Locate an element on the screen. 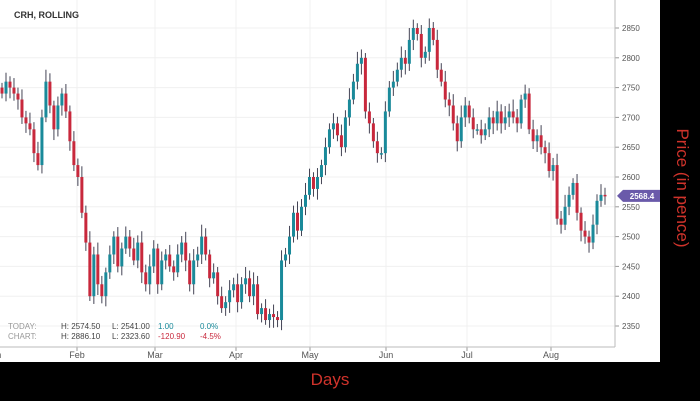  y-tick-label: 2700 is located at coordinates (631, 117).